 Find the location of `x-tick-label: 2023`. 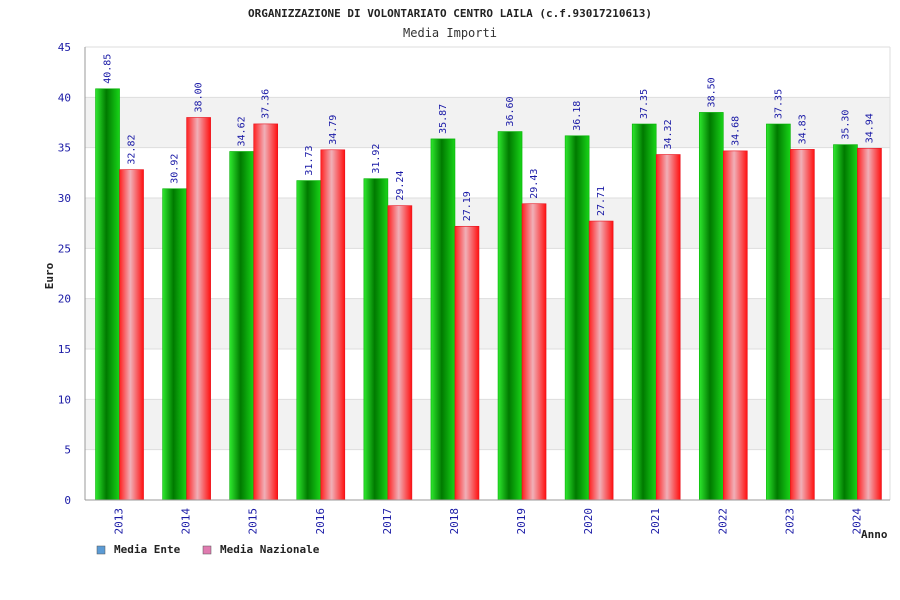

x-tick-label: 2023 is located at coordinates (789, 521).